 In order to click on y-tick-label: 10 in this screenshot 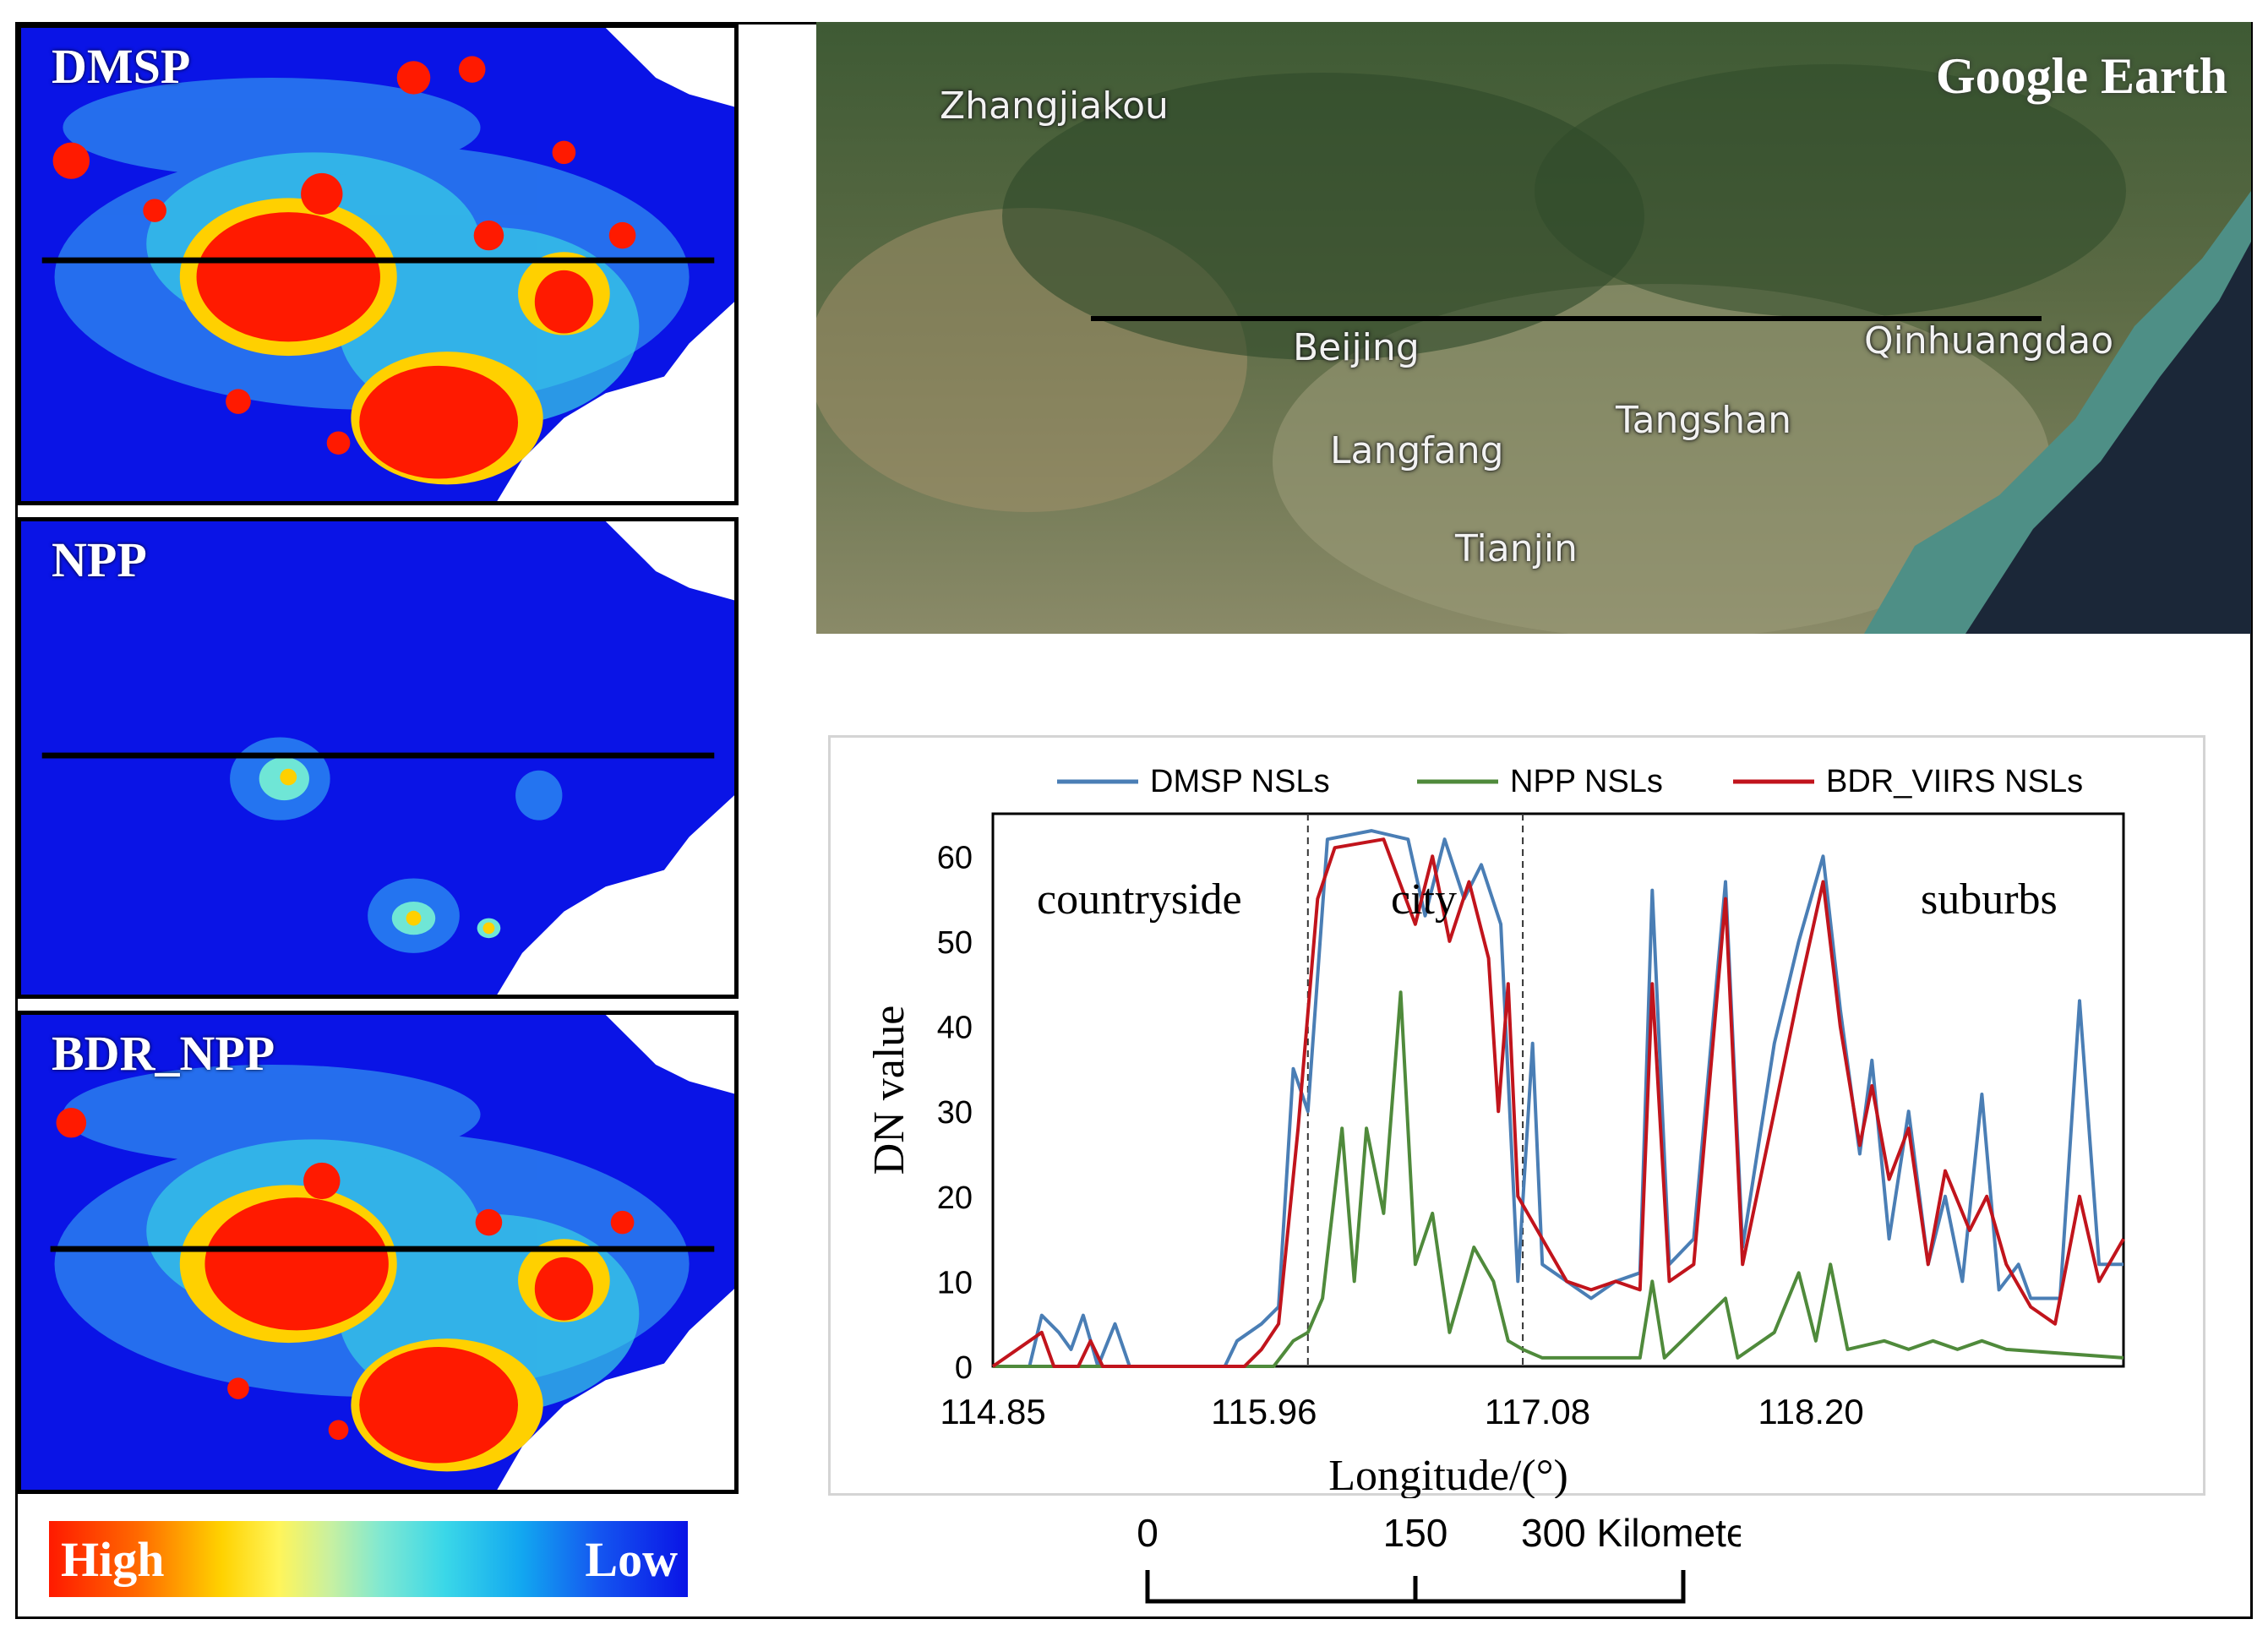, I will do `click(955, 1282)`.